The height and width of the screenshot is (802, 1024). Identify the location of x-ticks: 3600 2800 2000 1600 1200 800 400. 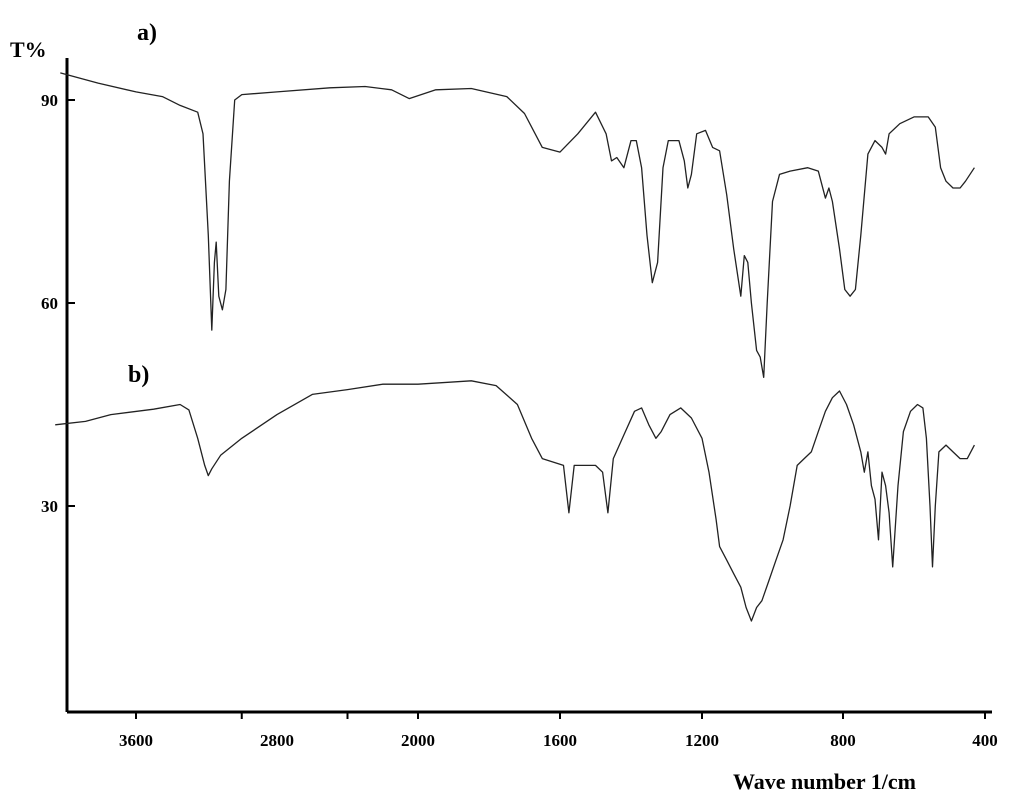
(558, 731).